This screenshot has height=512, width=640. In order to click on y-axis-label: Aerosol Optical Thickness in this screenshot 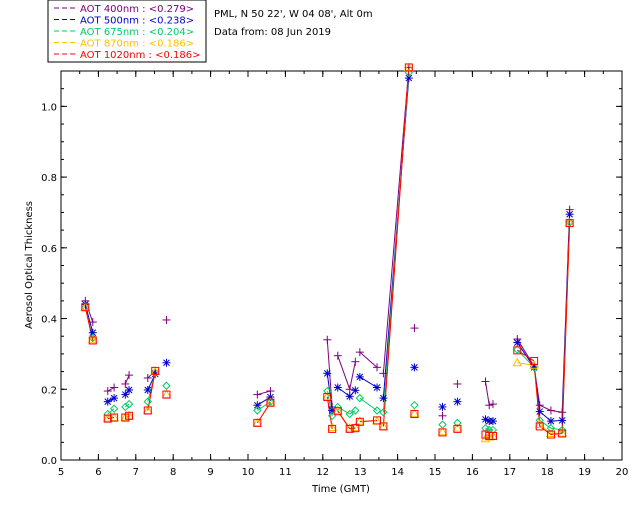, I will do `click(29, 265)`.